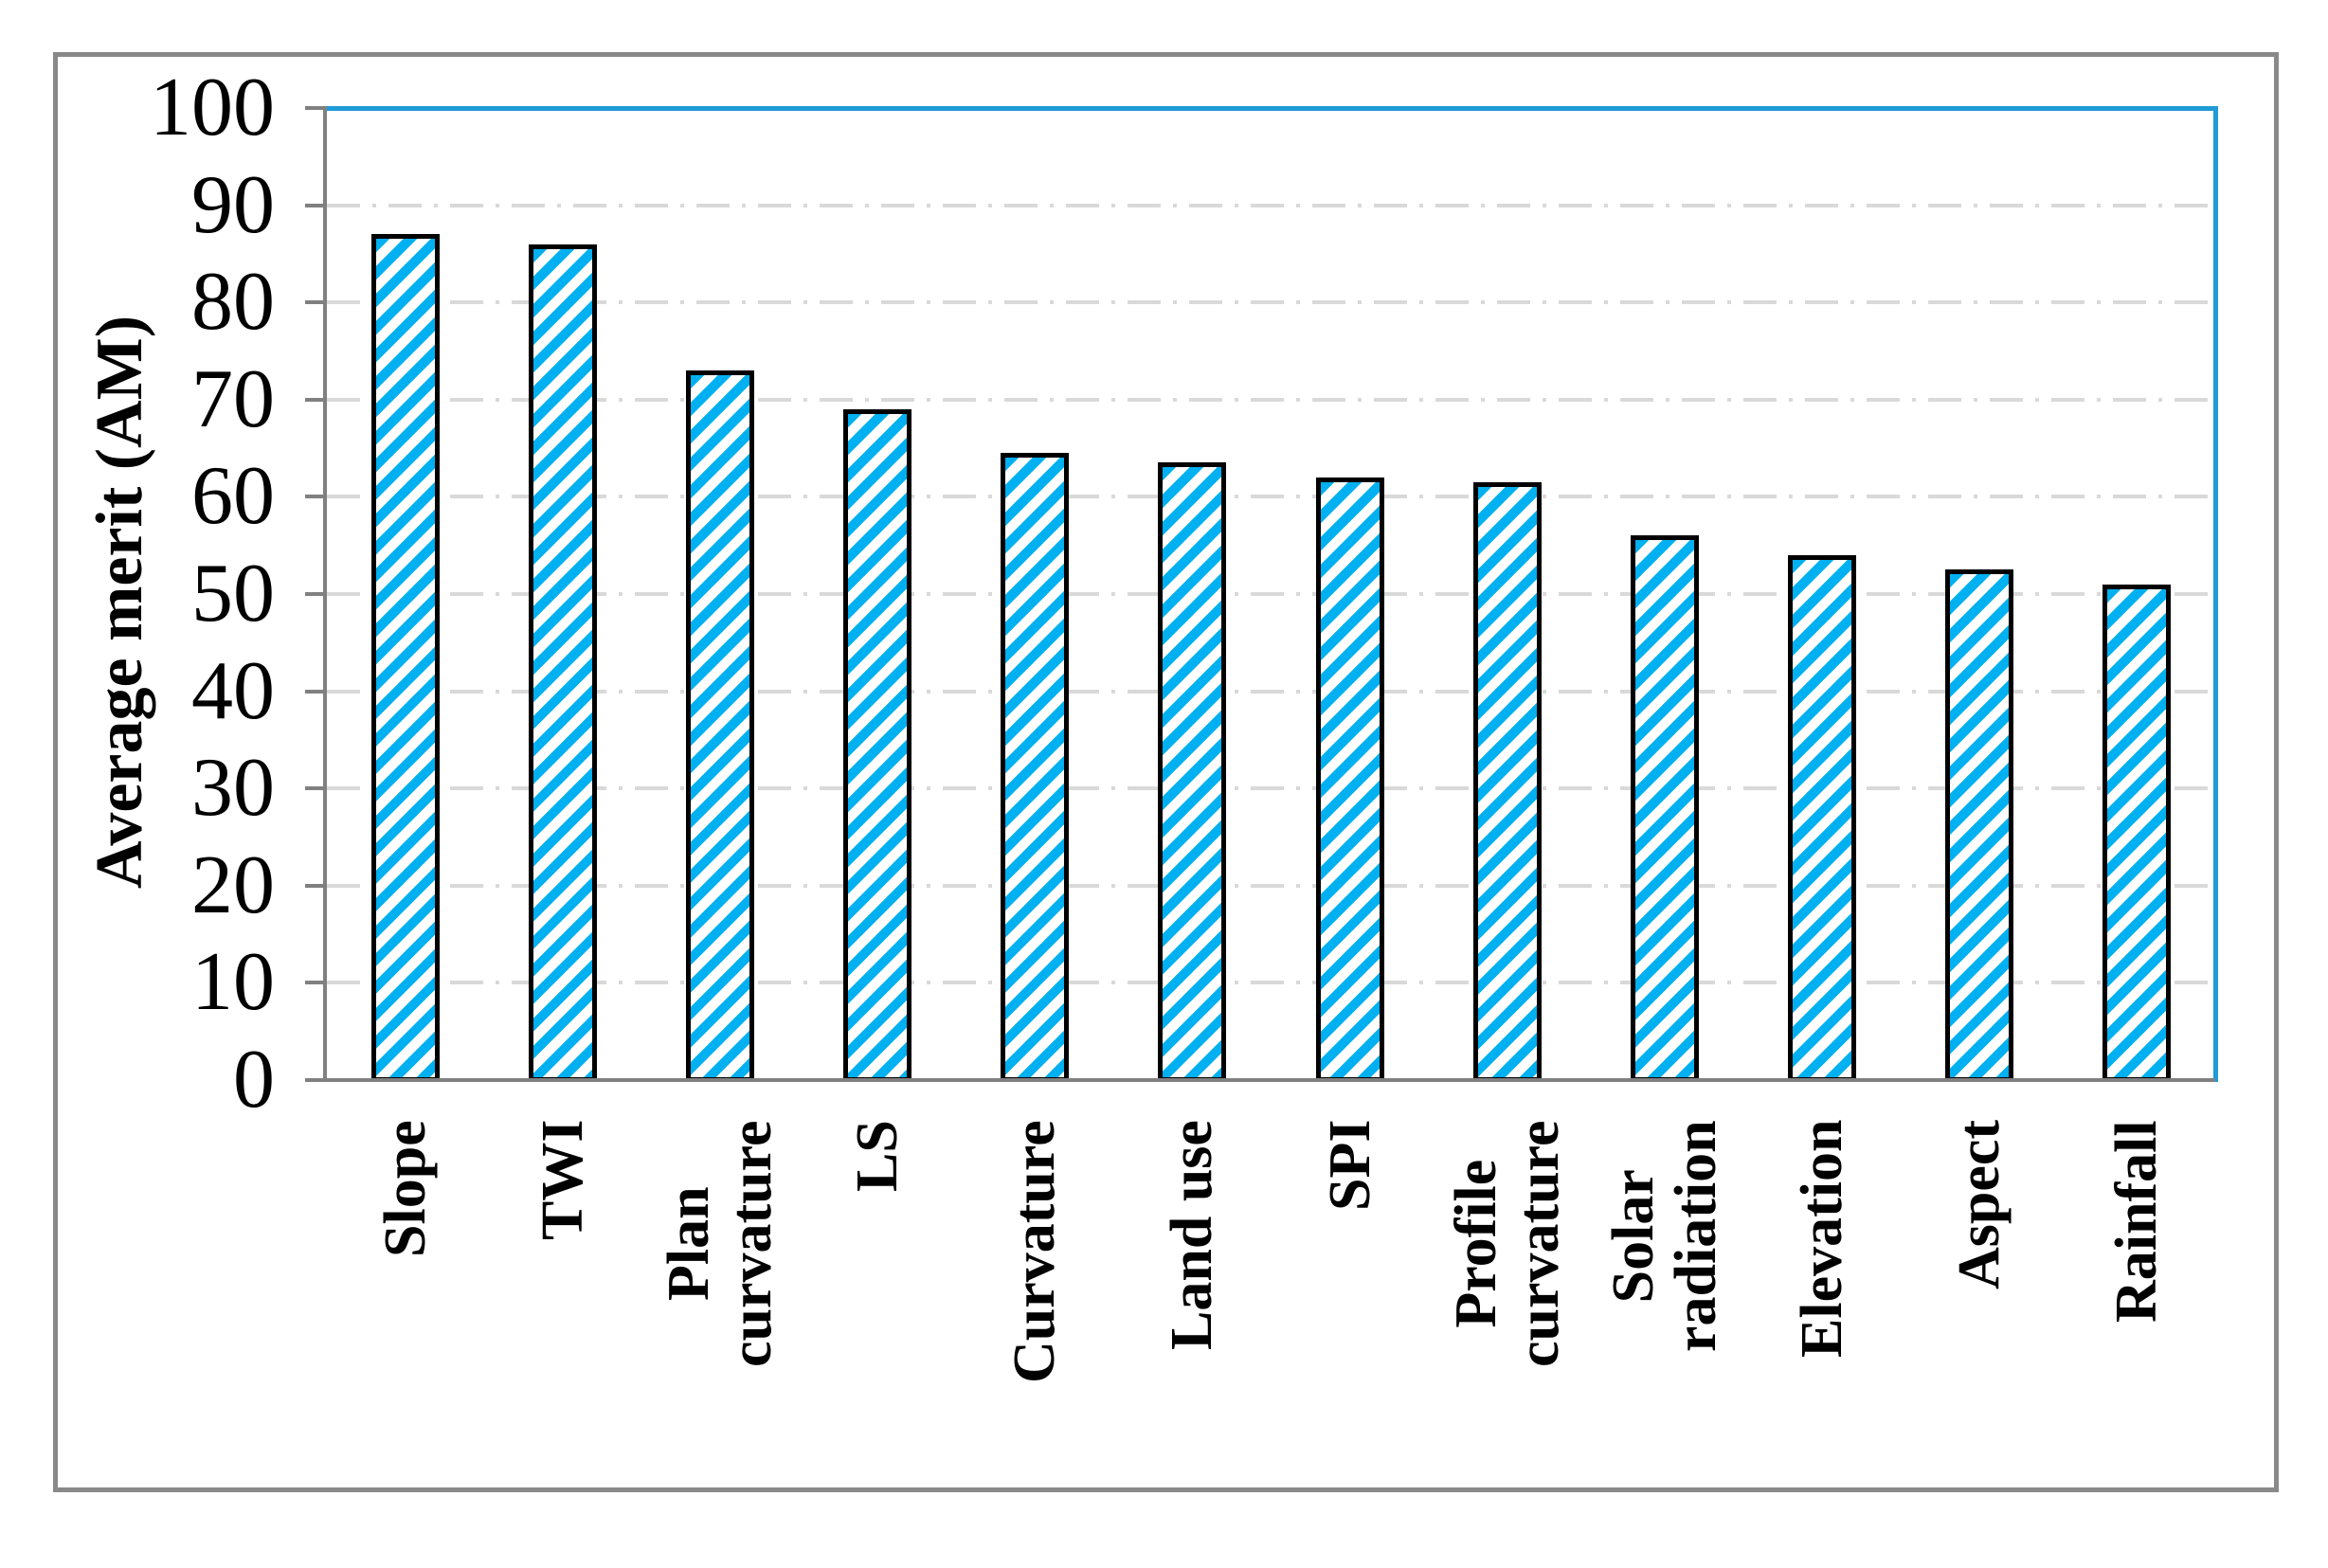 Image resolution: width=2328 pixels, height=1568 pixels. Describe the element at coordinates (2215, 594) in the screenshot. I see `plot-border-right` at that location.